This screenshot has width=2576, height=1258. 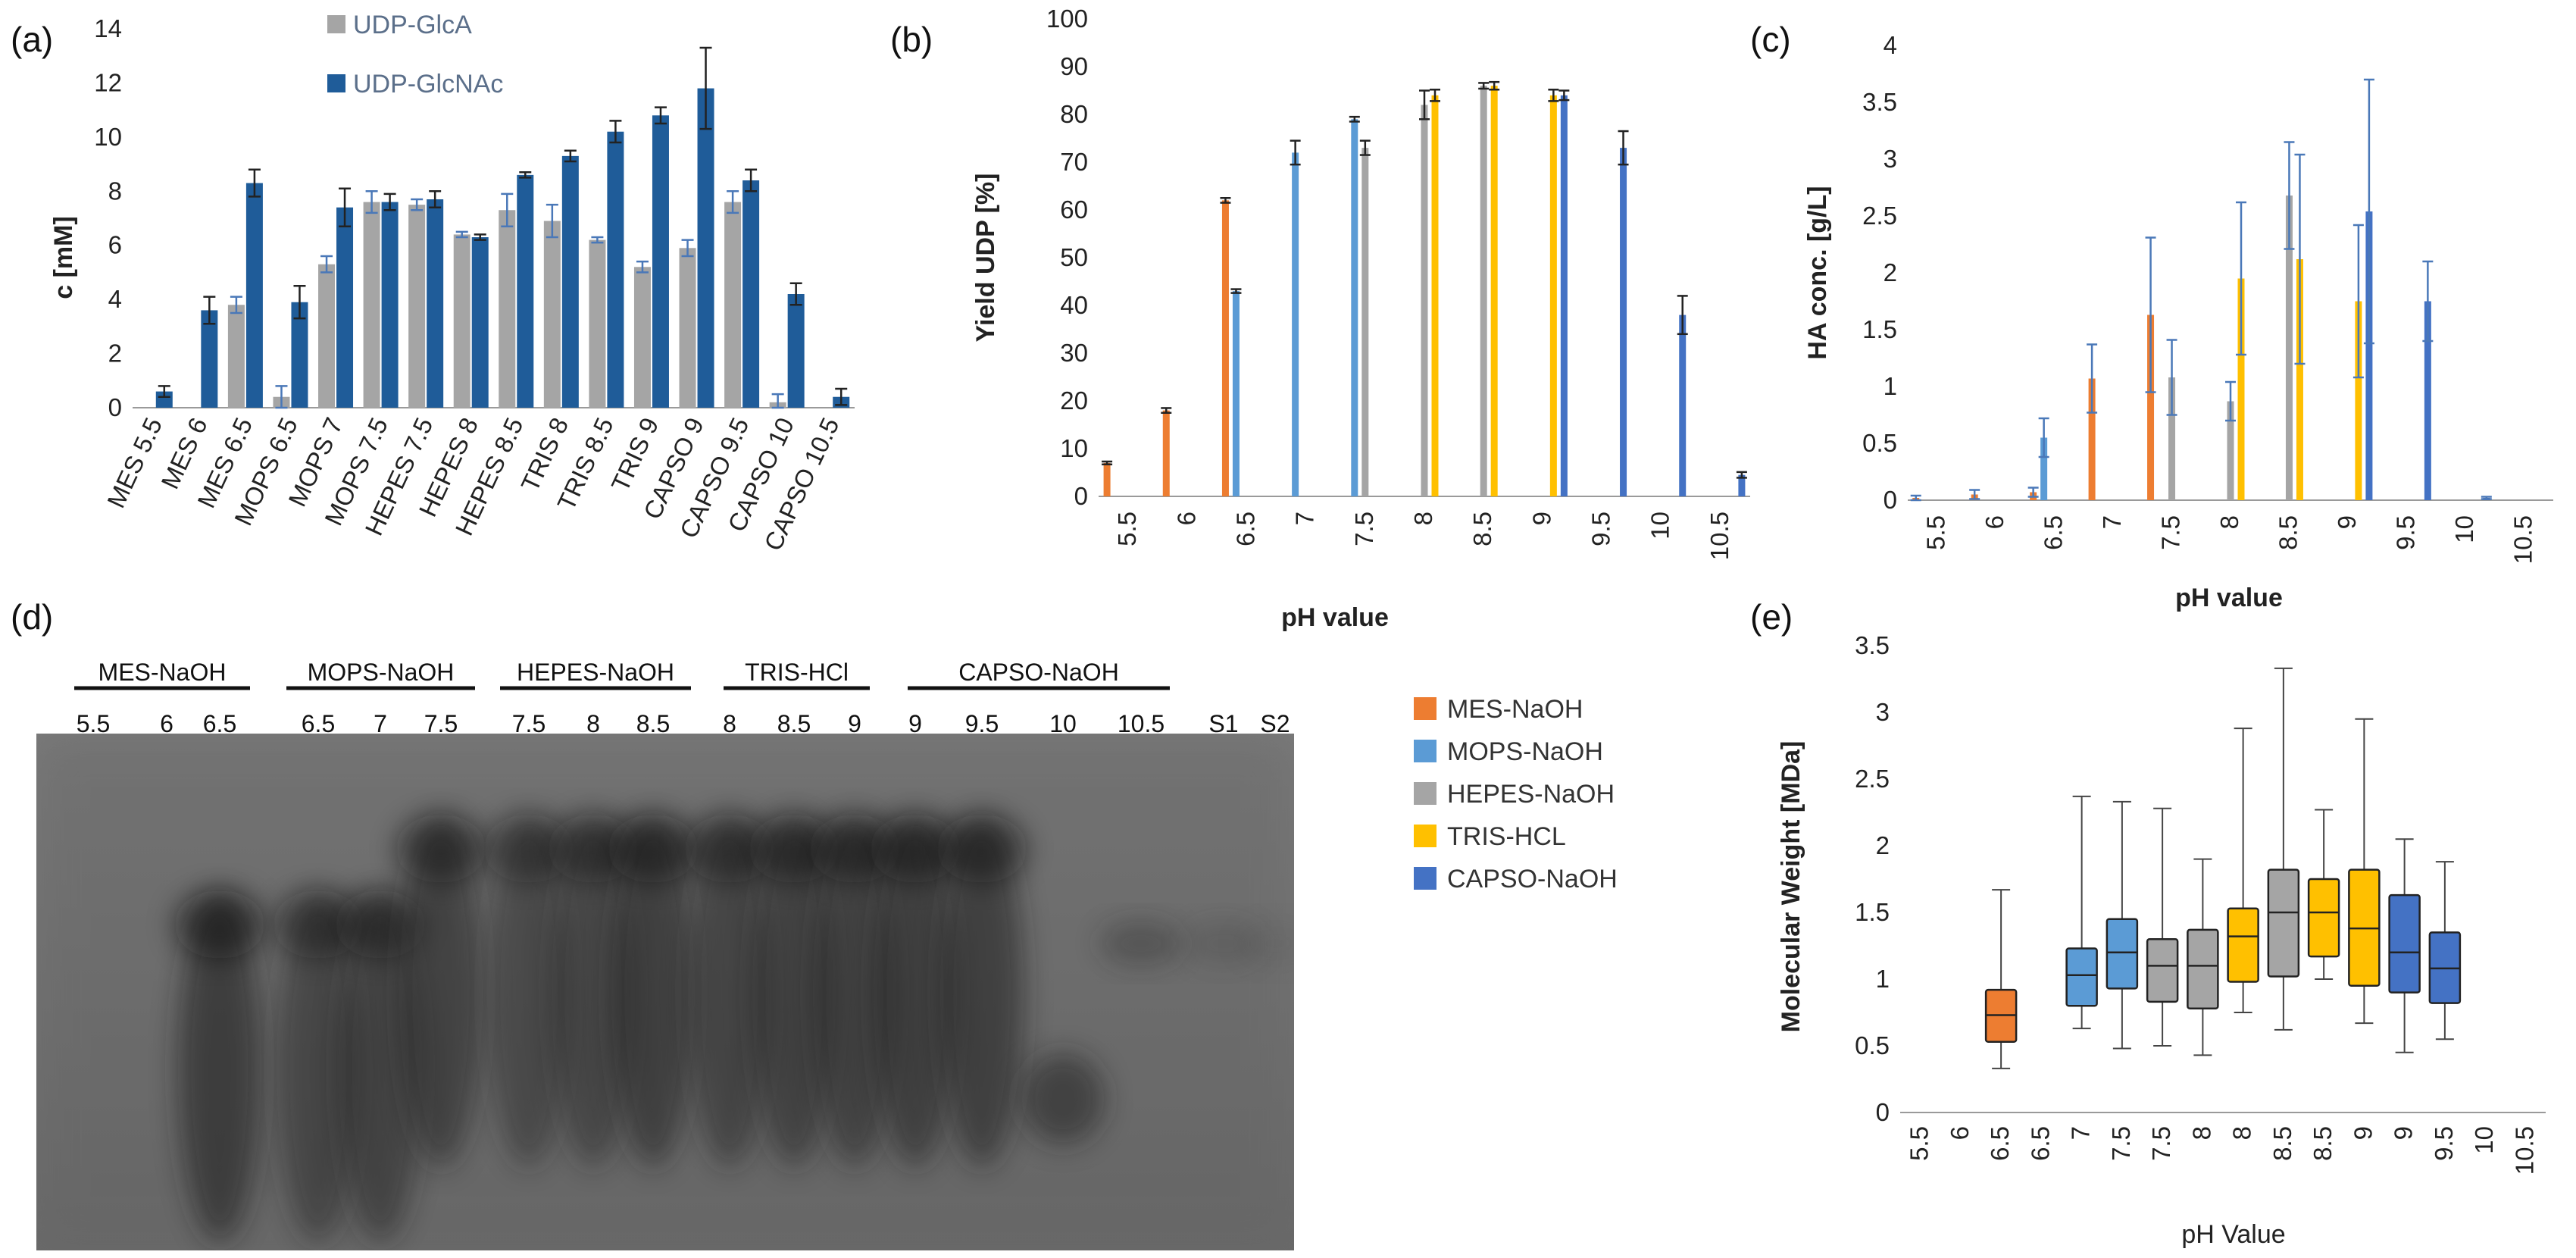 I want to click on panel-b-x-tick: 6.5, so click(x=1245, y=529).